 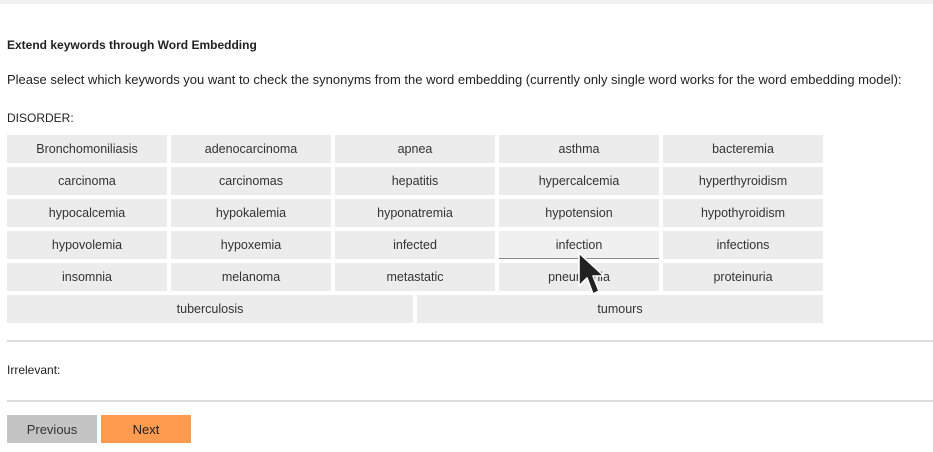 I want to click on keyword-button-hypercalcemia: hypercalcemia, so click(x=579, y=181).